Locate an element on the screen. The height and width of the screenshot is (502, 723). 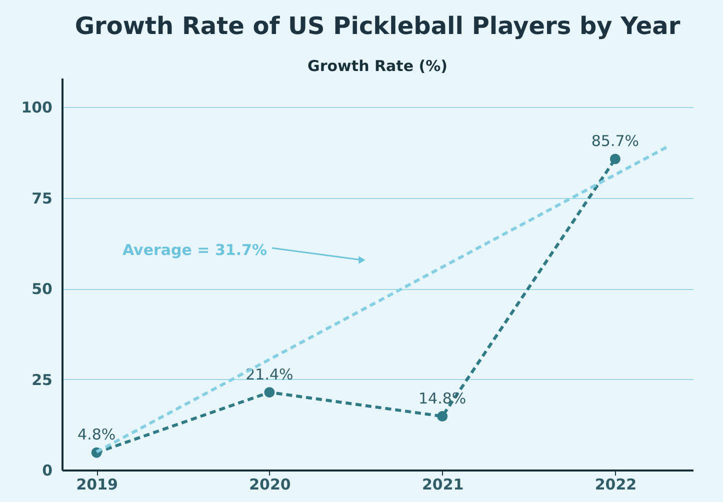
data-label: 85.7% is located at coordinates (615, 141).